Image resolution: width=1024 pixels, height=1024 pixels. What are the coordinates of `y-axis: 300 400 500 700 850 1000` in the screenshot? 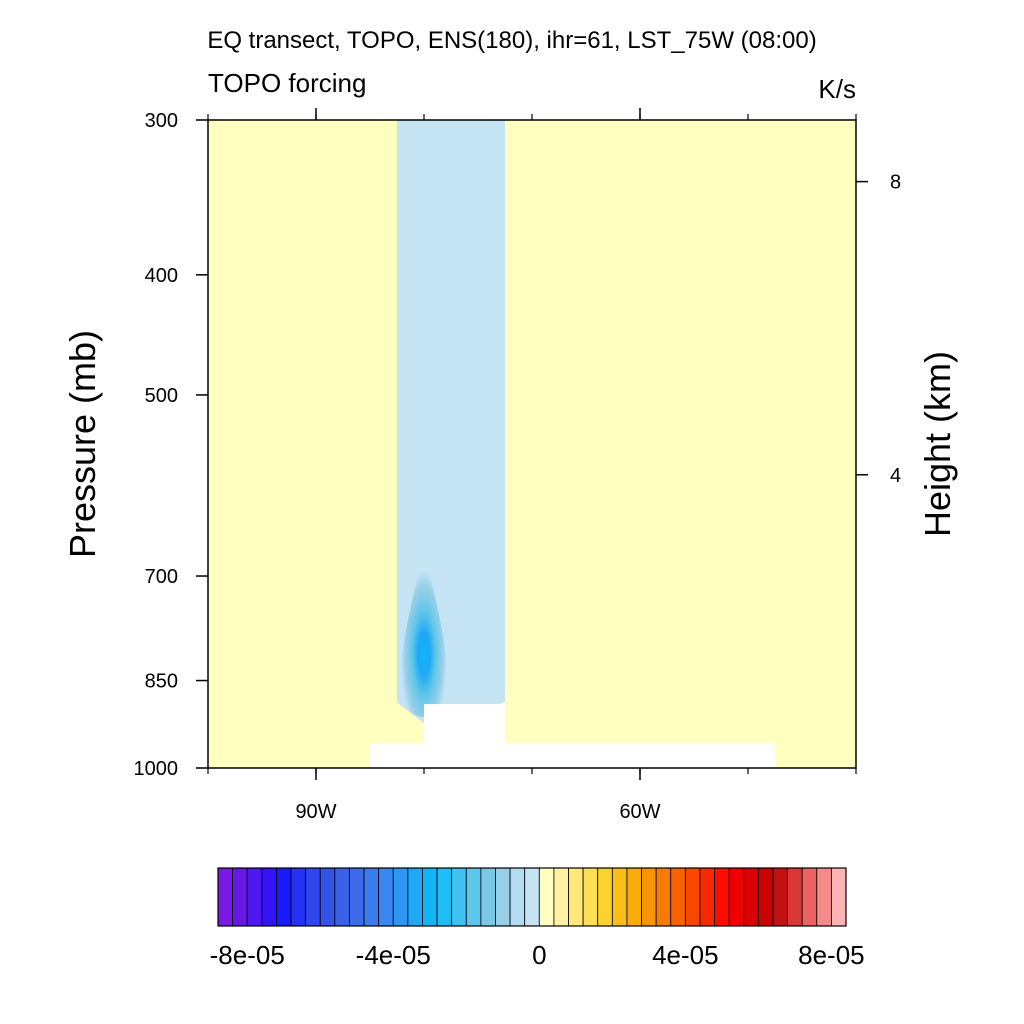 It's located at (171, 445).